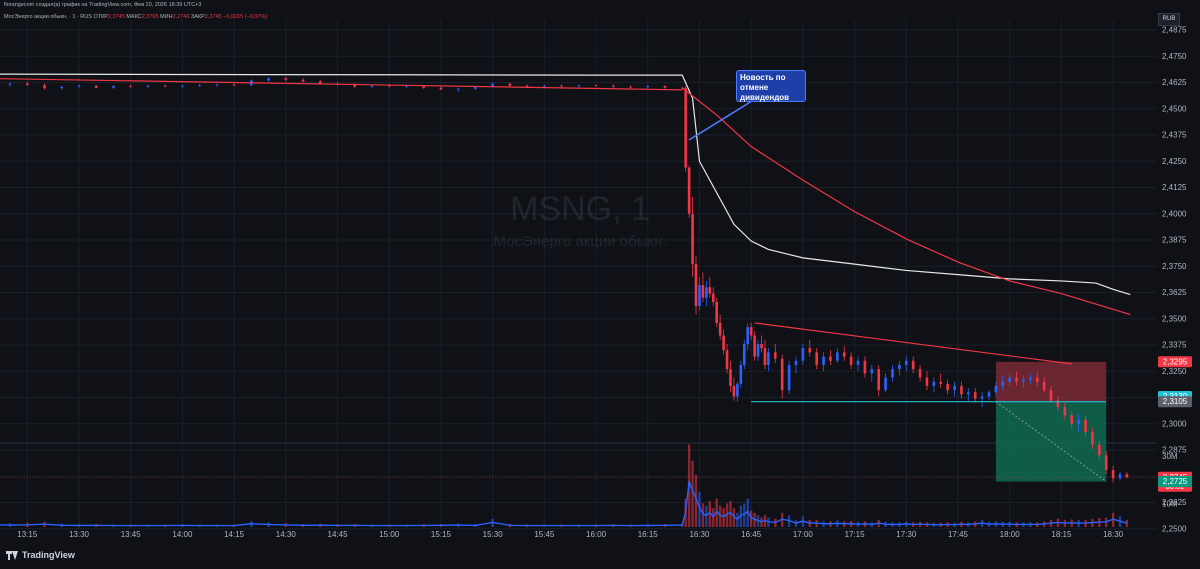 This screenshot has width=1200, height=569. I want to click on price-tag-label: 2,2725, so click(1175, 481).